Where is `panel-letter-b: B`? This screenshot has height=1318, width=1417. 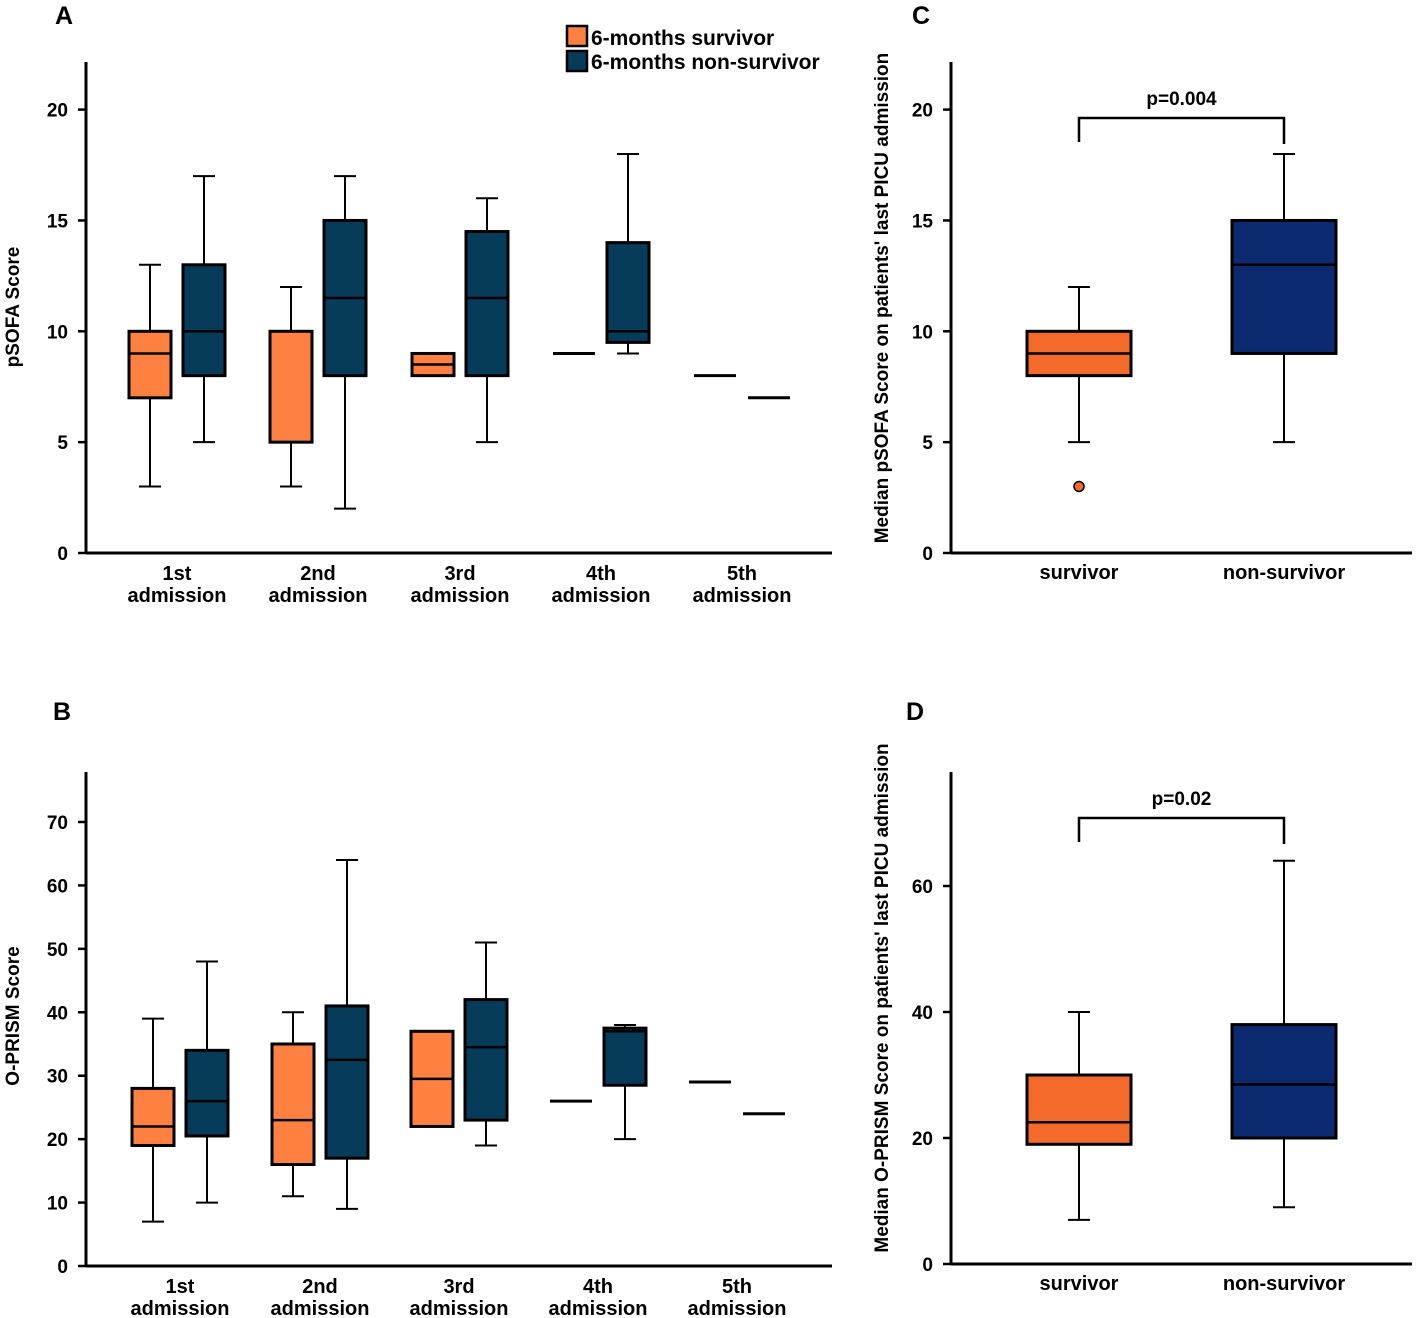 panel-letter-b: B is located at coordinates (62, 712).